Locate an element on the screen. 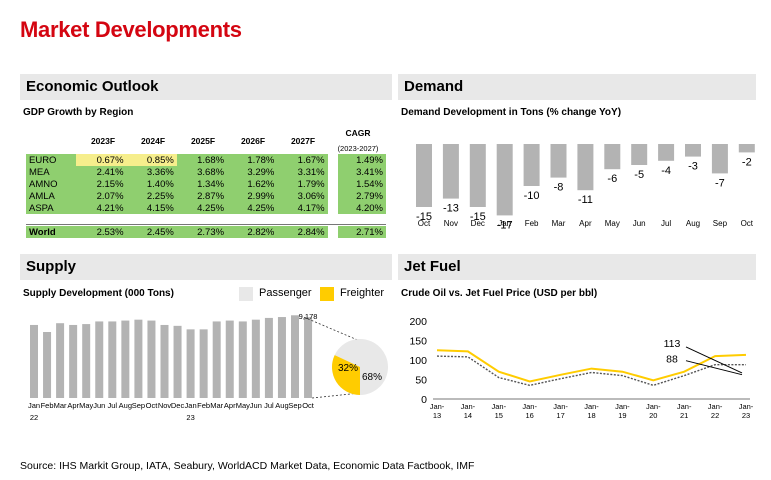 The width and height of the screenshot is (771, 480). col-cagr-period: (2023-2027) is located at coordinates (358, 148).